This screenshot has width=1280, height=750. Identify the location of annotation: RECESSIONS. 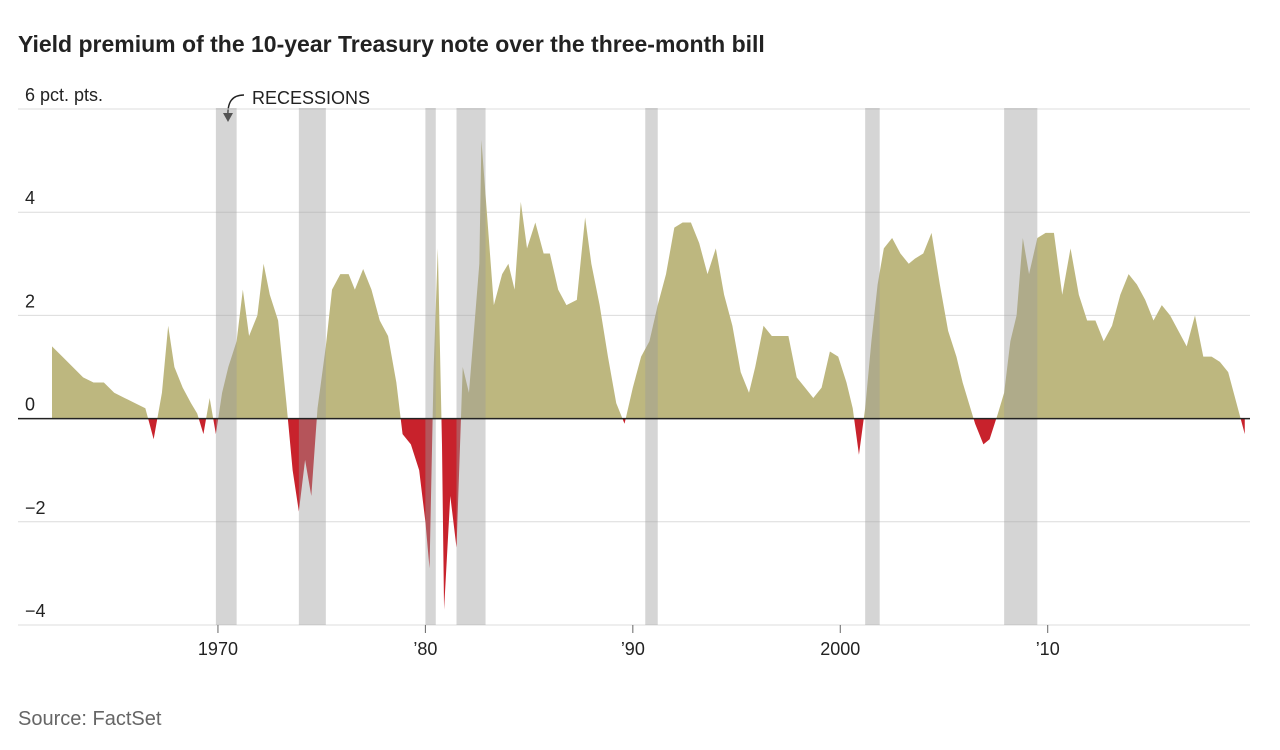
(311, 98).